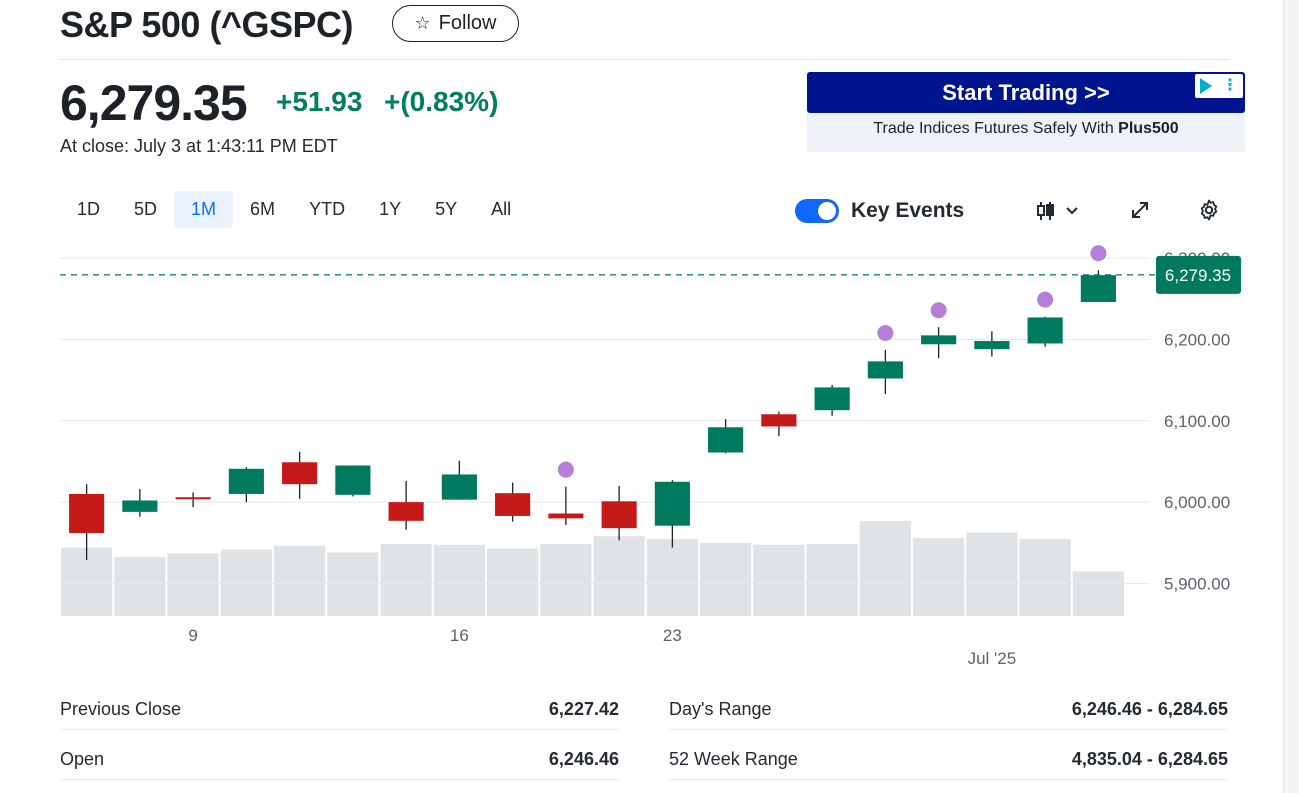 The width and height of the screenshot is (1299, 793). Describe the element at coordinates (501, 209) in the screenshot. I see `range-tab-all: All` at that location.